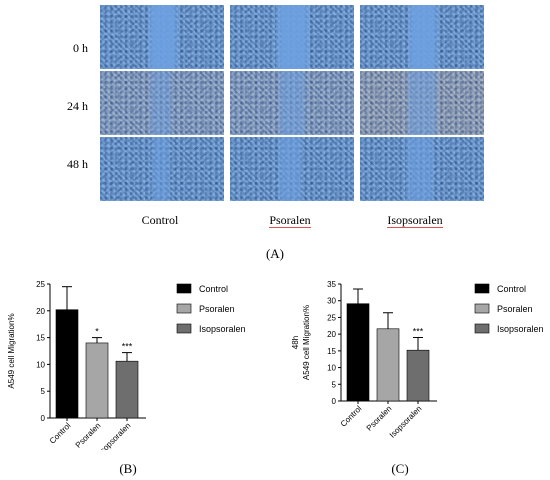  I want to click on row-label-0h: 0 h, so click(80, 48).